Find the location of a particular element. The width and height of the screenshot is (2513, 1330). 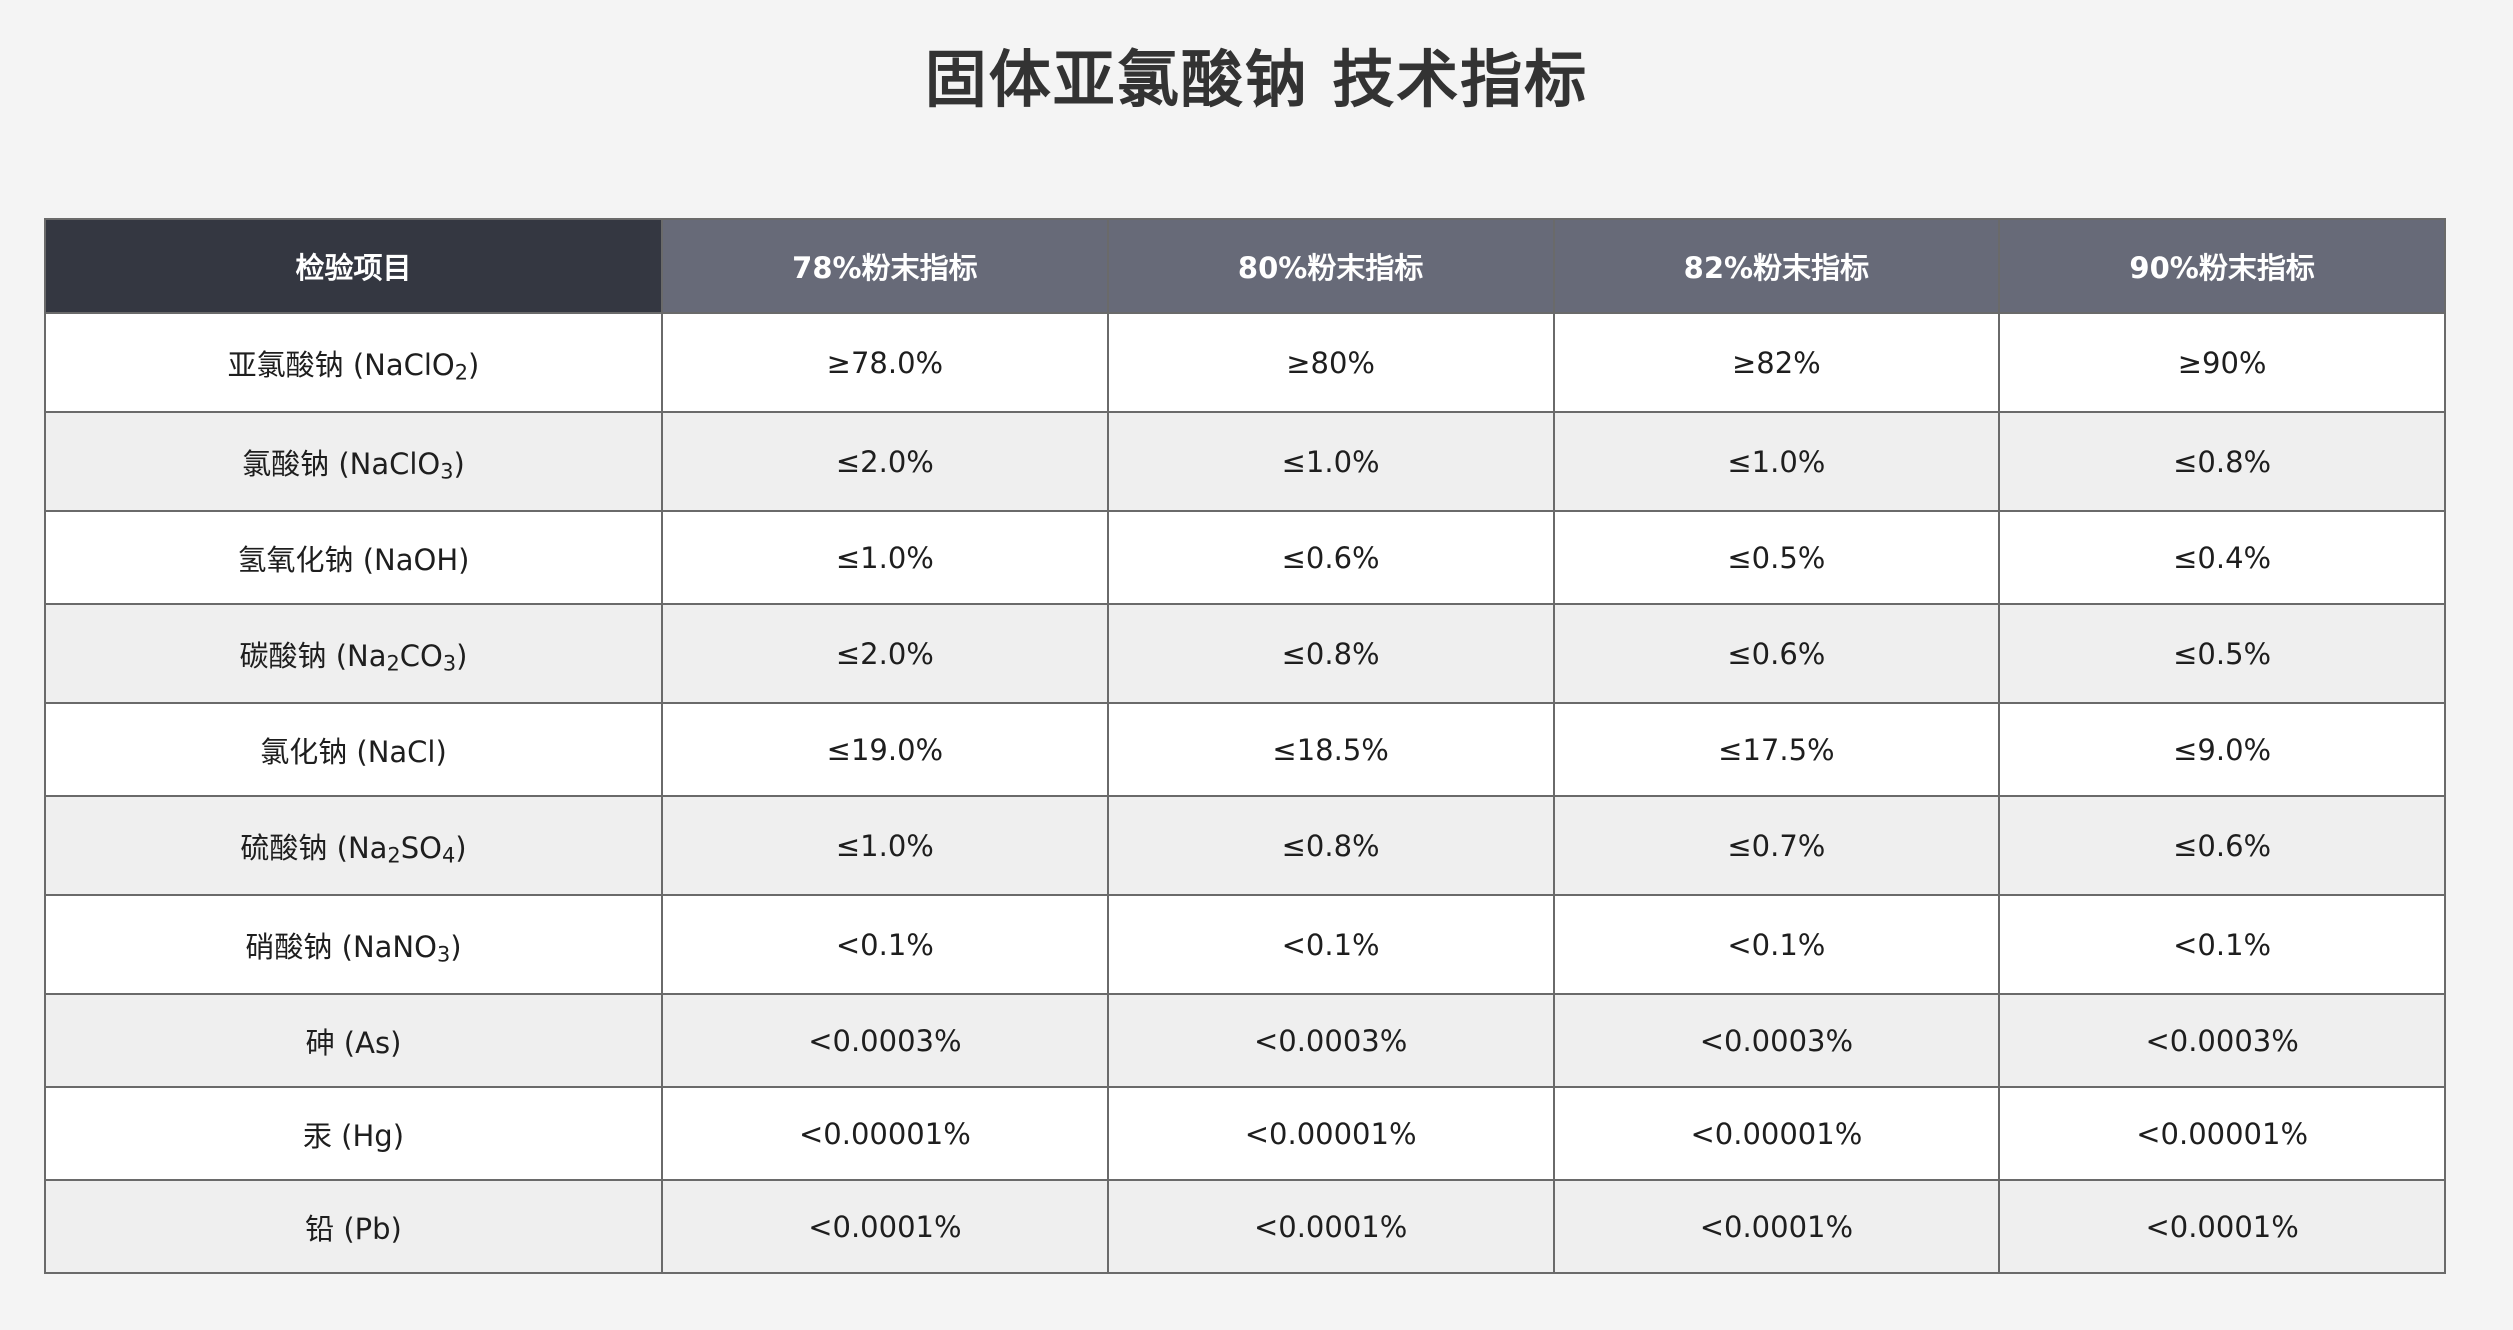

row-label-cell: 氢氧化钠 (NaOH) is located at coordinates (353, 557).